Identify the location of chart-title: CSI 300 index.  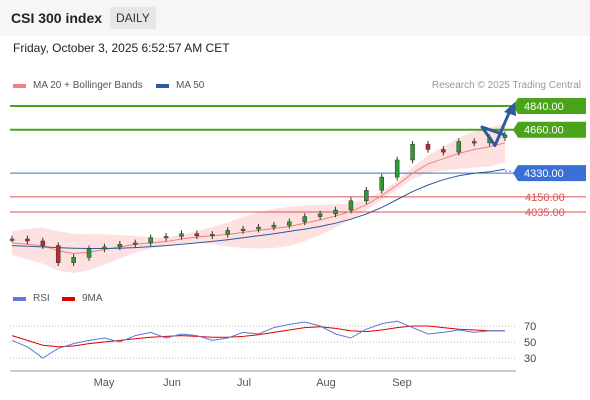
(57, 18).